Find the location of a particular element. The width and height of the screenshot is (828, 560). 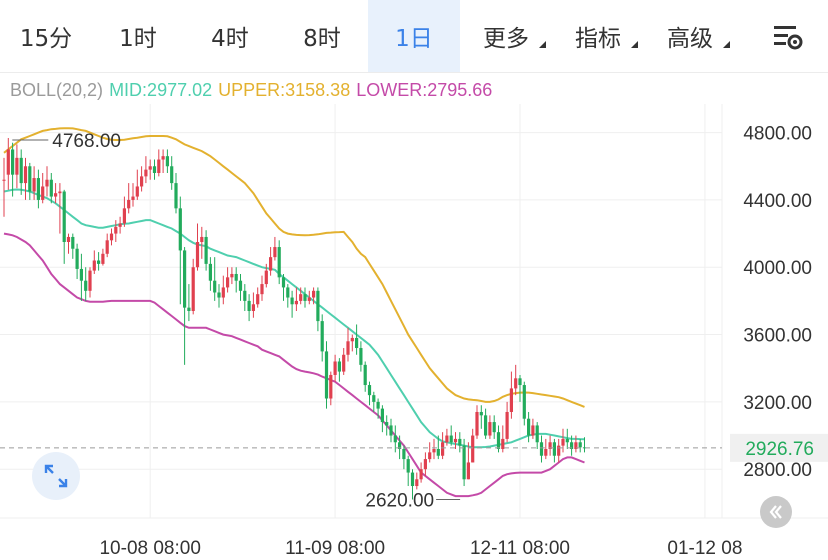

boll-mid-value: MID:2977.02 is located at coordinates (161, 90).